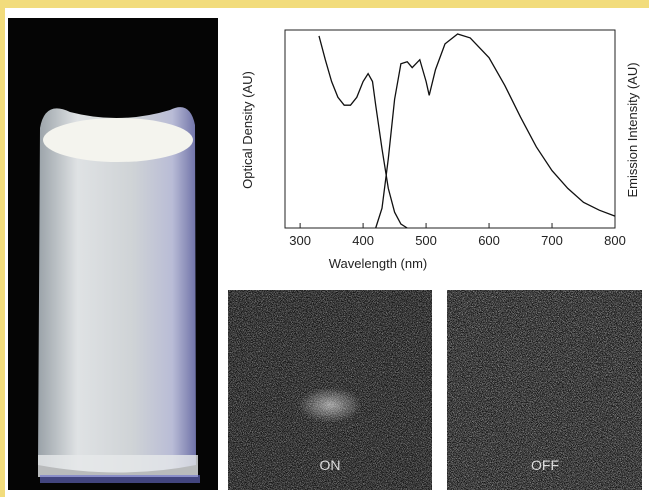 This screenshot has width=649, height=502. What do you see at coordinates (544, 390) in the screenshot?
I see `image-off-noise` at bounding box center [544, 390].